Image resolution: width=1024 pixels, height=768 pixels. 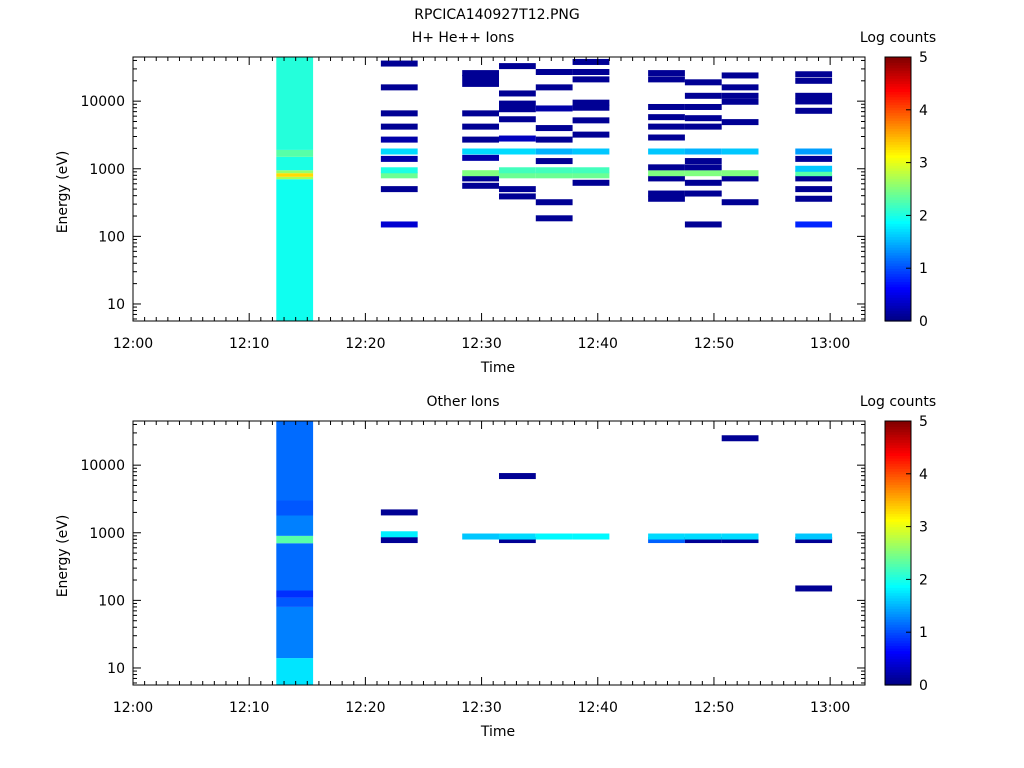 I want to click on y-tick-label: 100, so click(x=111, y=601).